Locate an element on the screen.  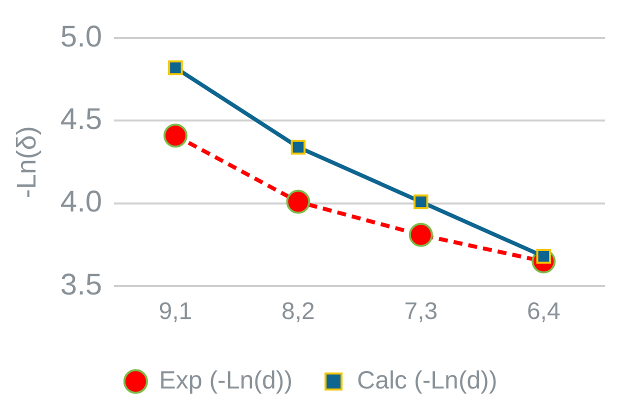
y-tick-label: 4.5 is located at coordinates (81, 119).